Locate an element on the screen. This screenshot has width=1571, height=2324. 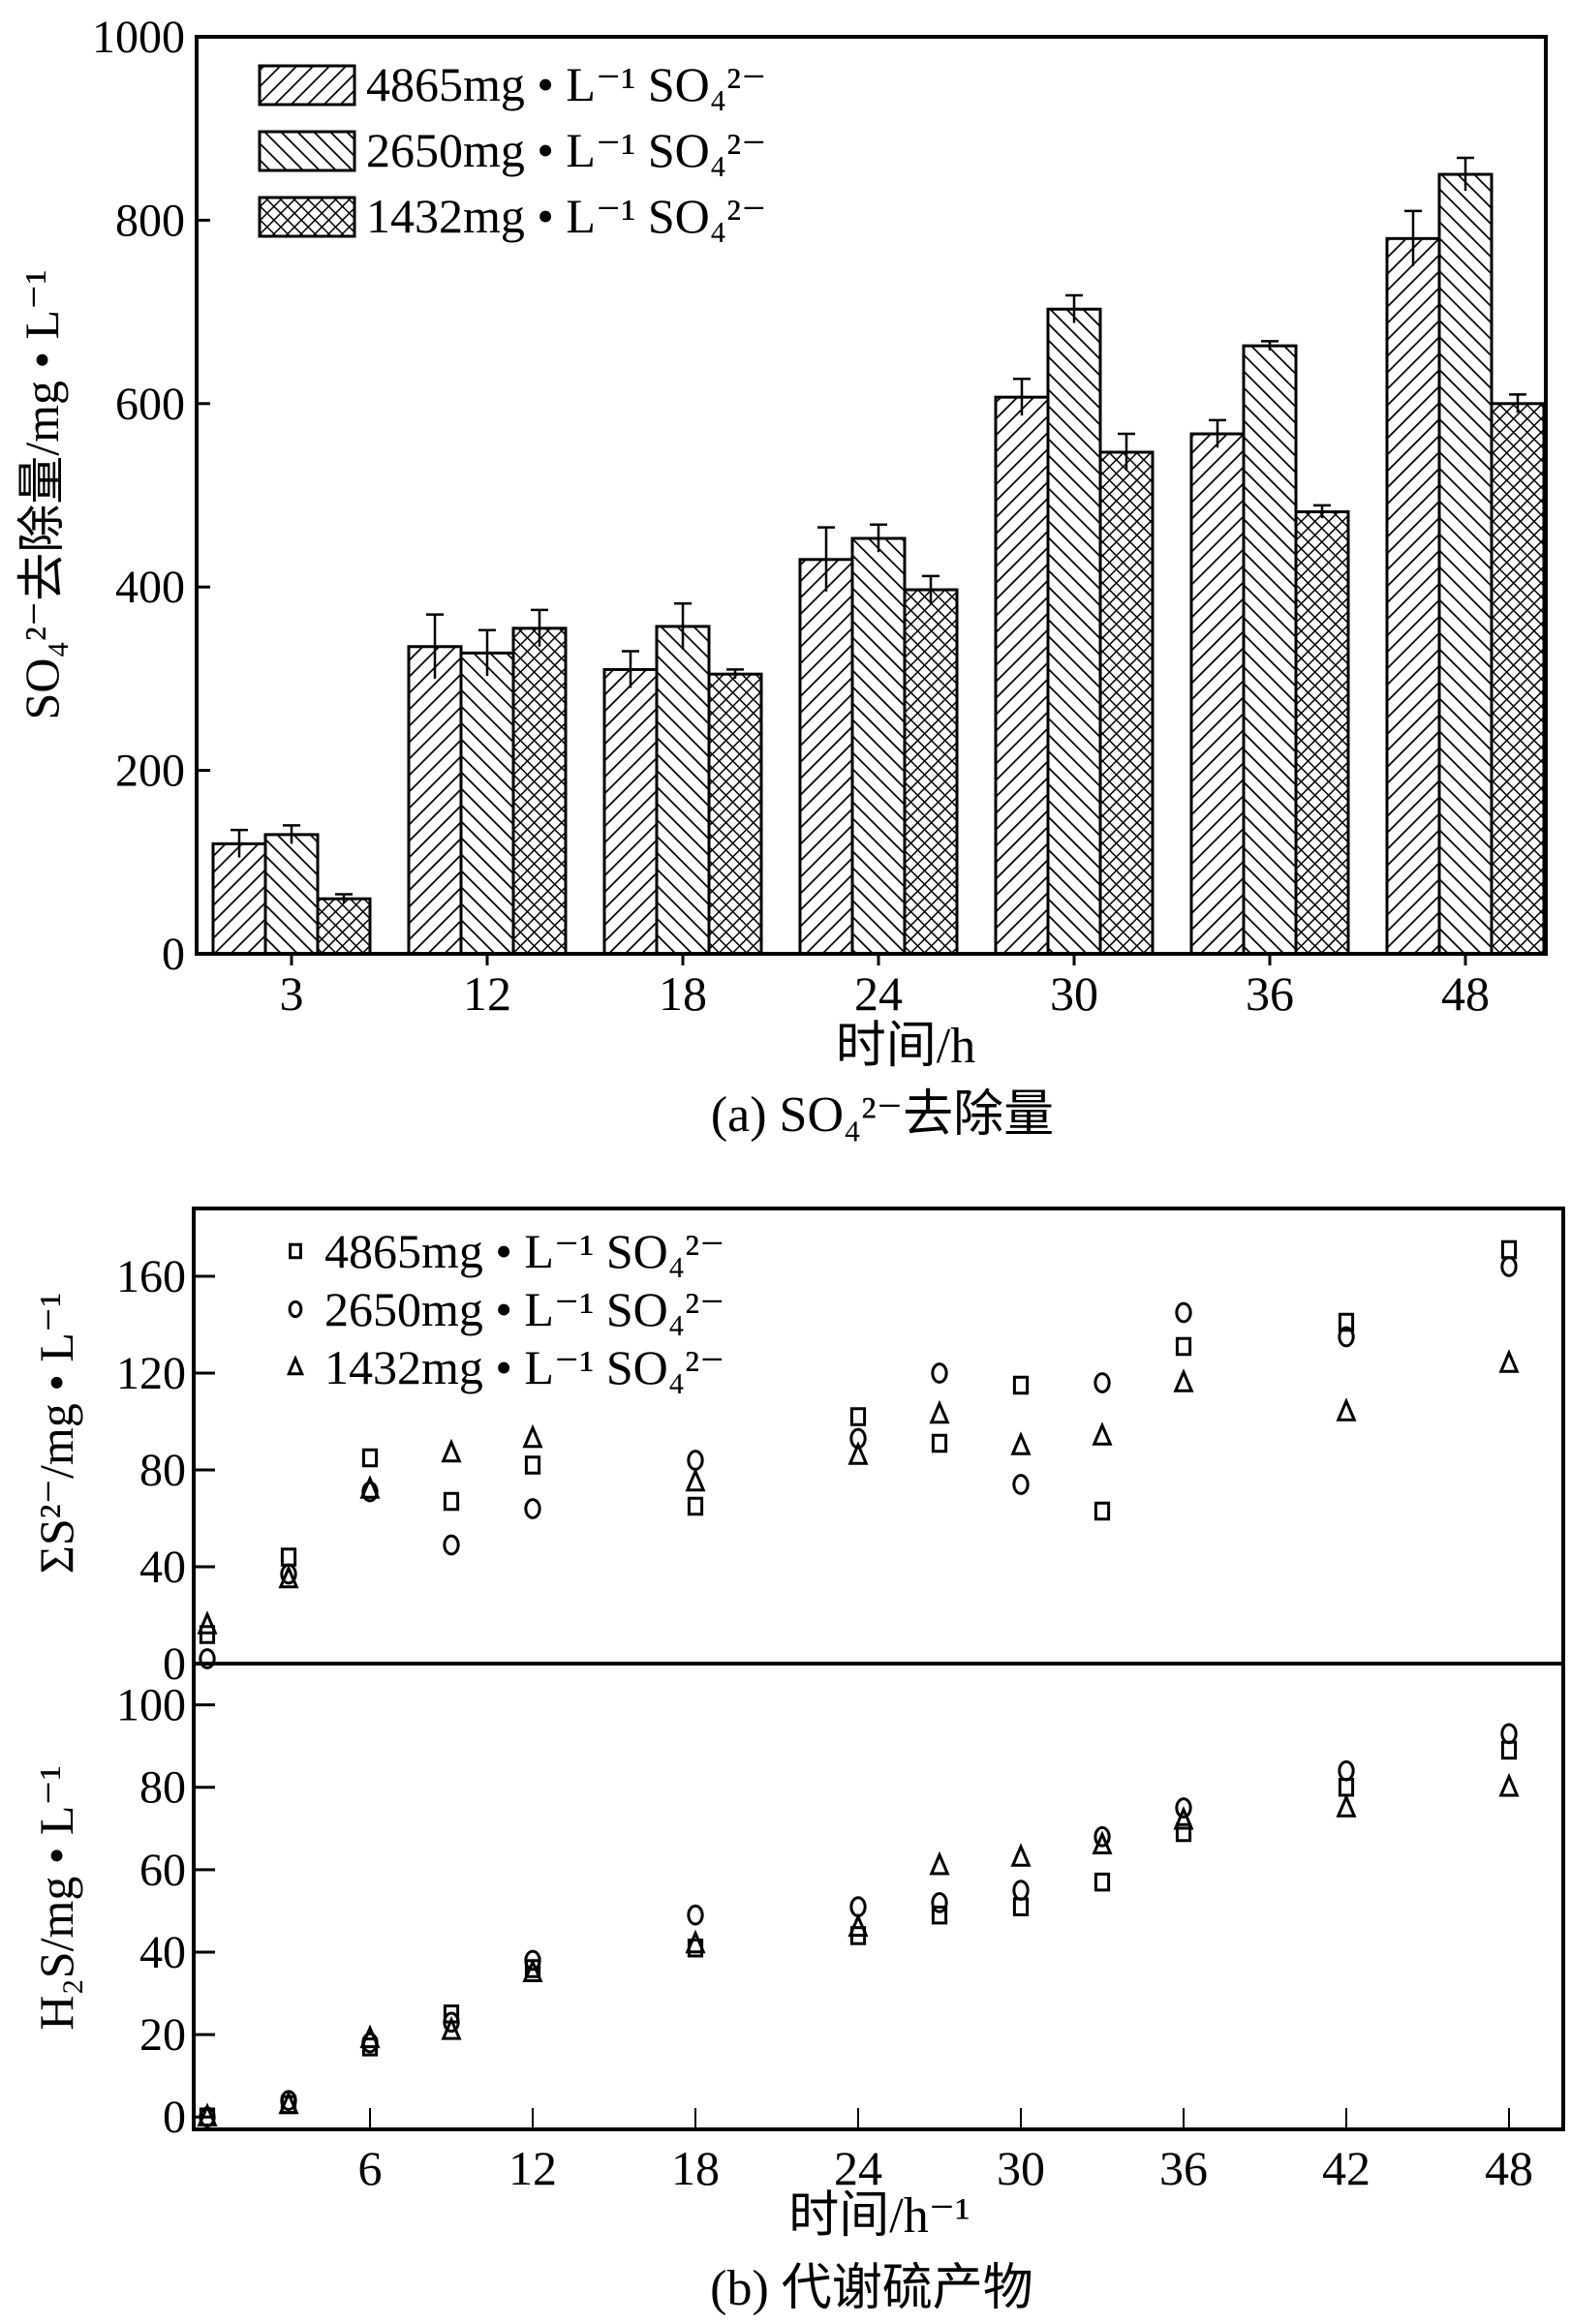
y-tick-label-80: 80 is located at coordinates (163, 1471).